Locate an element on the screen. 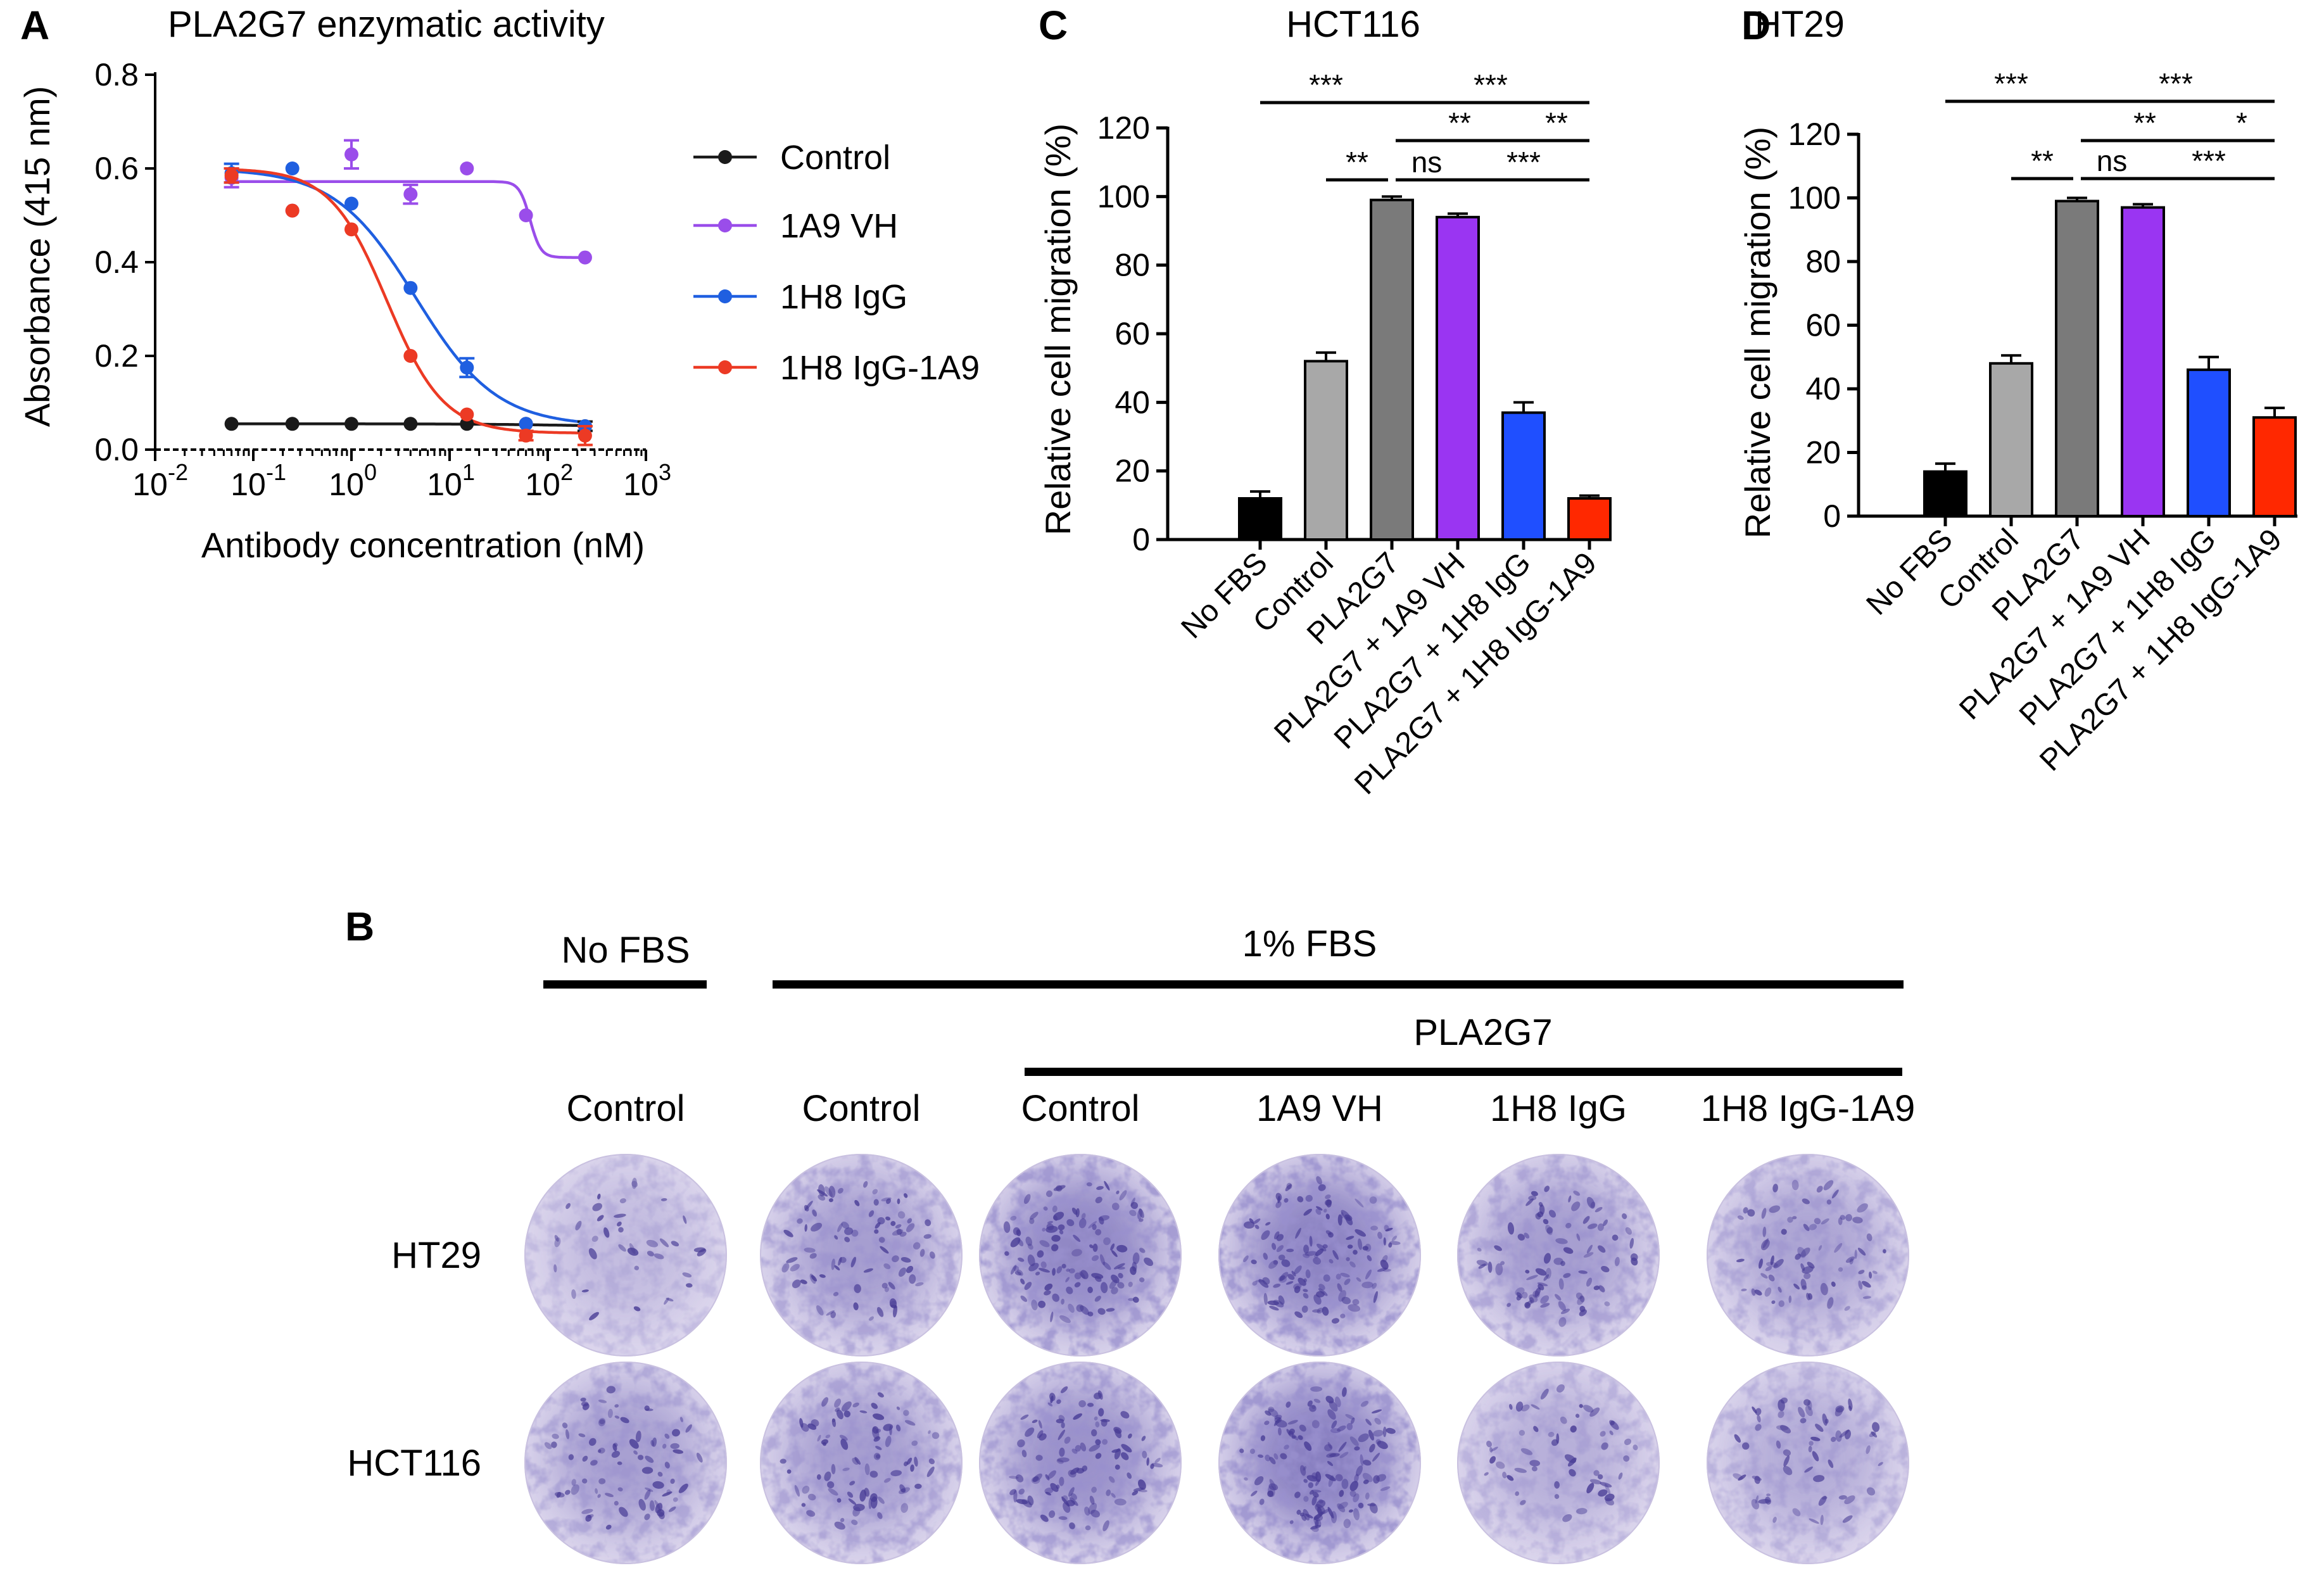 Image resolution: width=2324 pixels, height=1587 pixels. legend-marker is located at coordinates (725, 296).